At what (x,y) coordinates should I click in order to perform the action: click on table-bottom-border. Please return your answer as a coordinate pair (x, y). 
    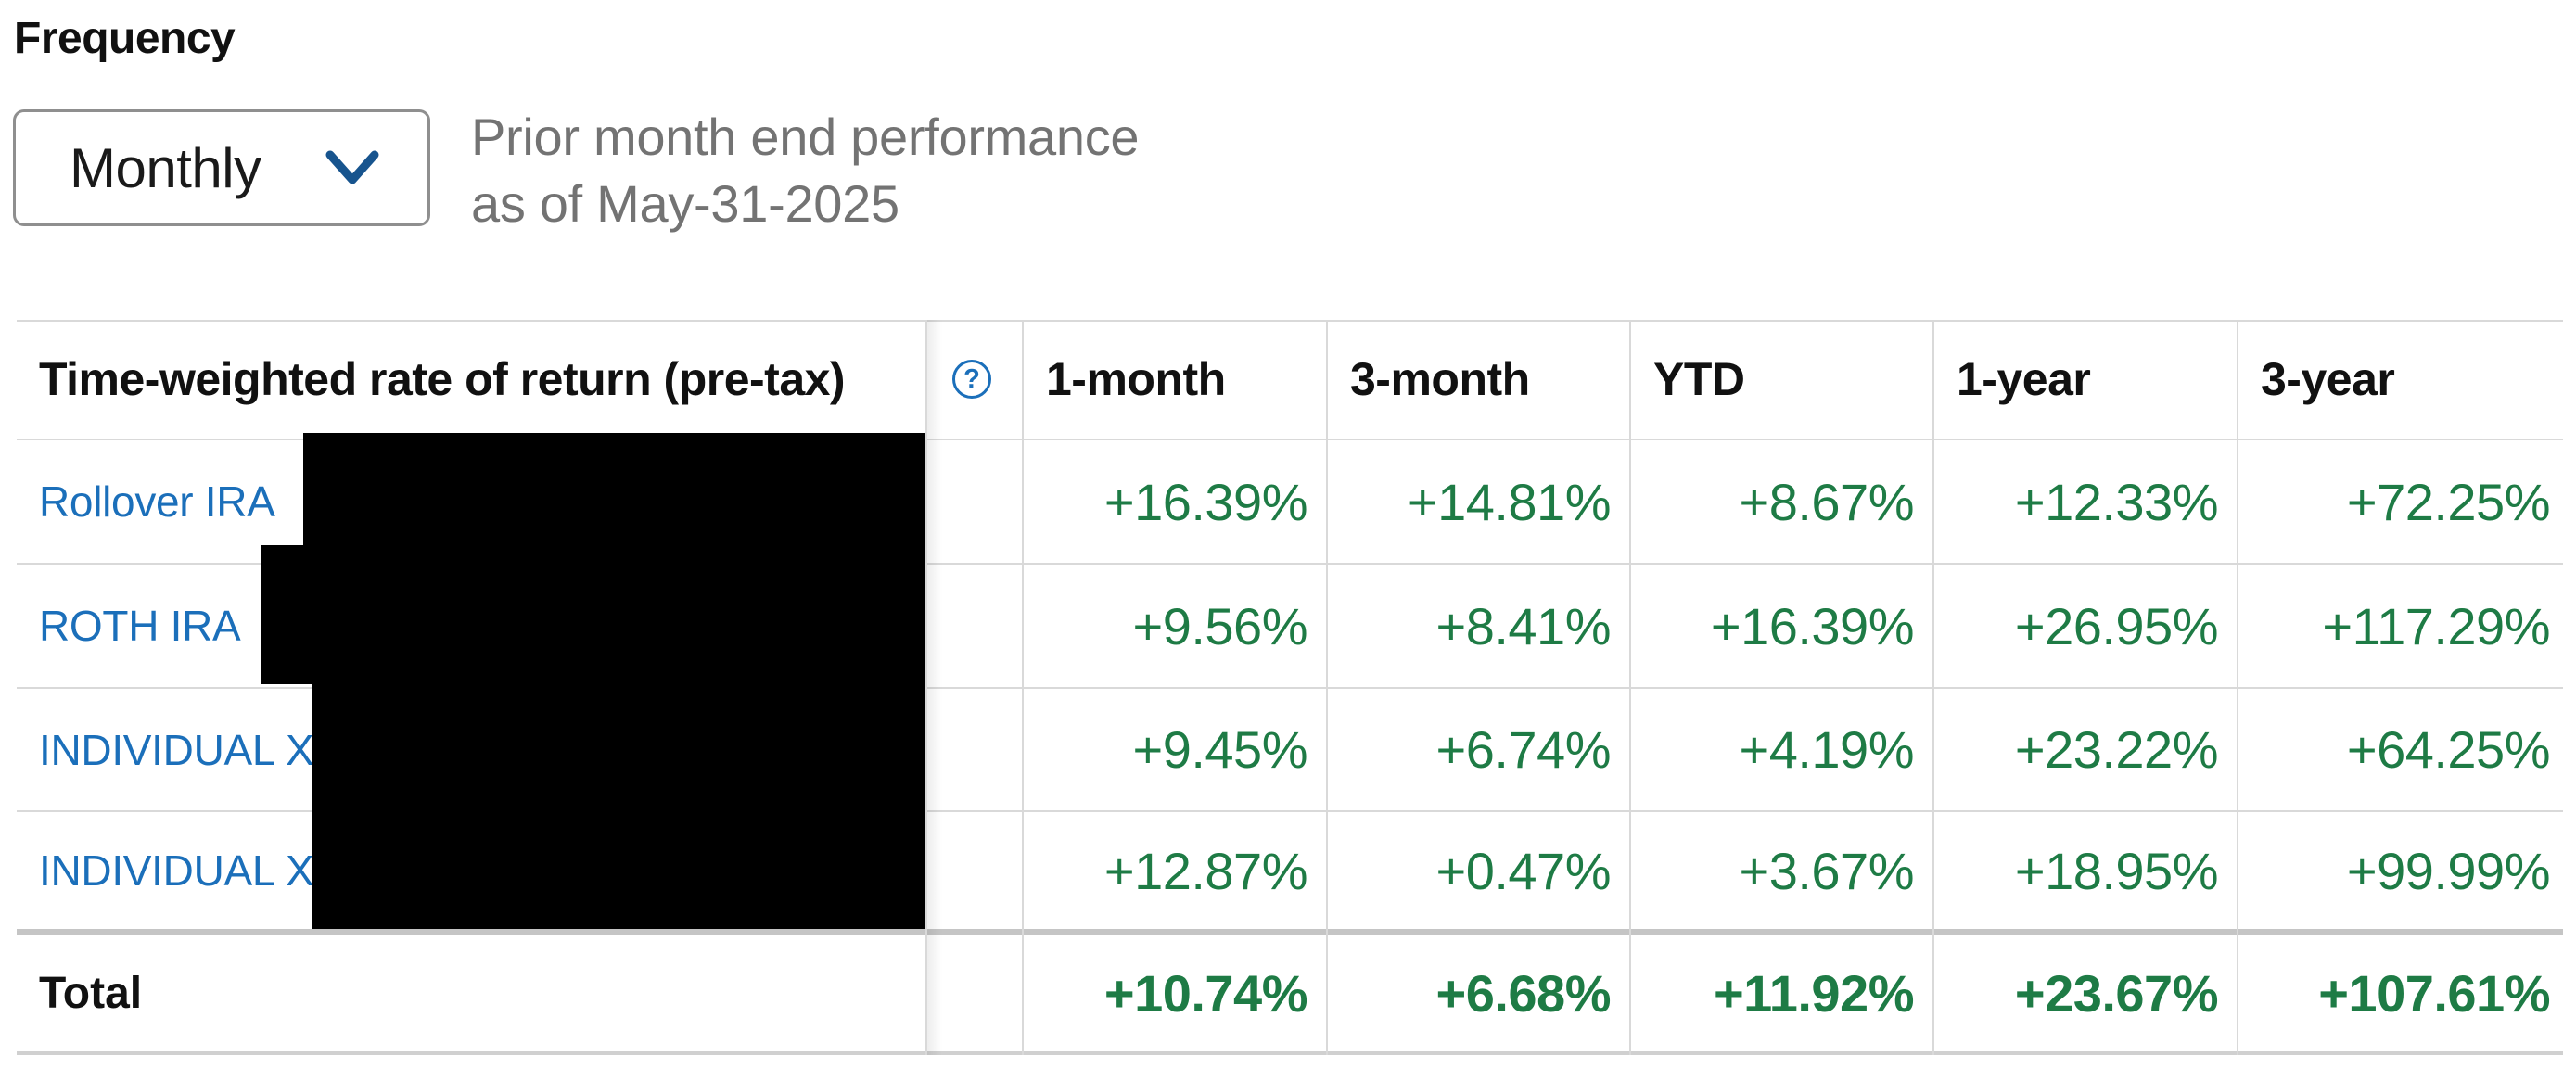
    Looking at the image, I should click on (1290, 1053).